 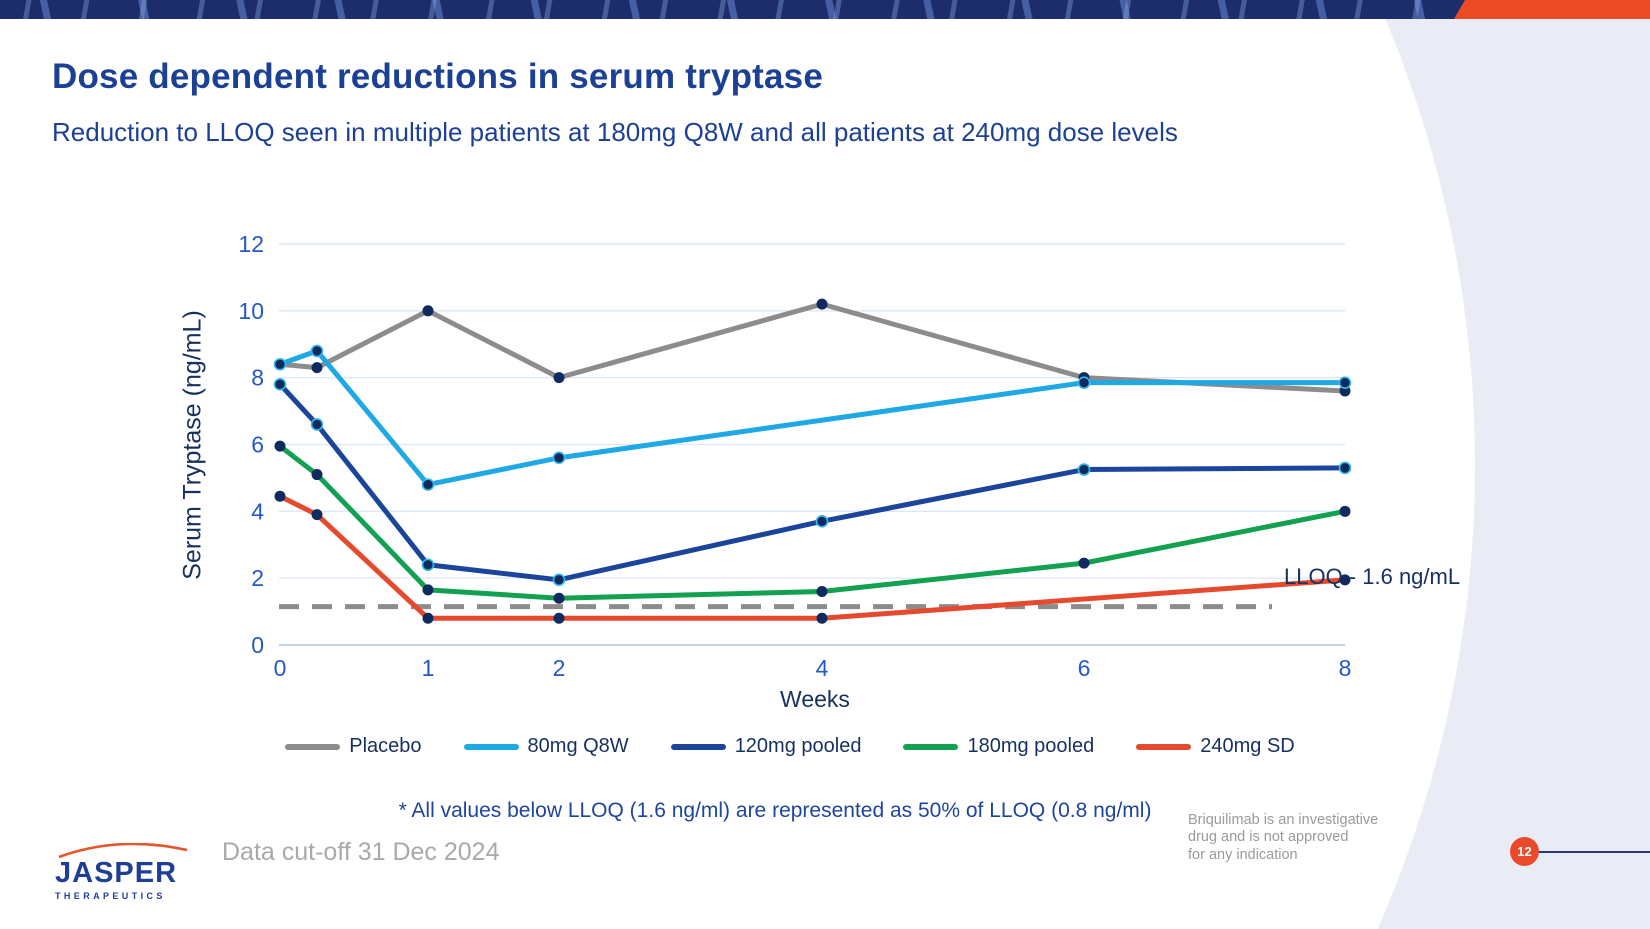 What do you see at coordinates (257, 578) in the screenshot?
I see `y-tick-label: 2` at bounding box center [257, 578].